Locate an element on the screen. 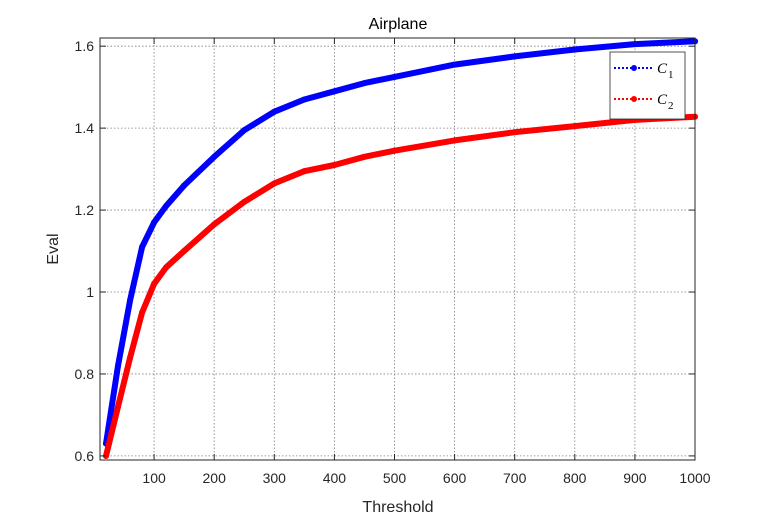 The image size is (768, 518). legend-label-2: C2 is located at coordinates (665, 102).